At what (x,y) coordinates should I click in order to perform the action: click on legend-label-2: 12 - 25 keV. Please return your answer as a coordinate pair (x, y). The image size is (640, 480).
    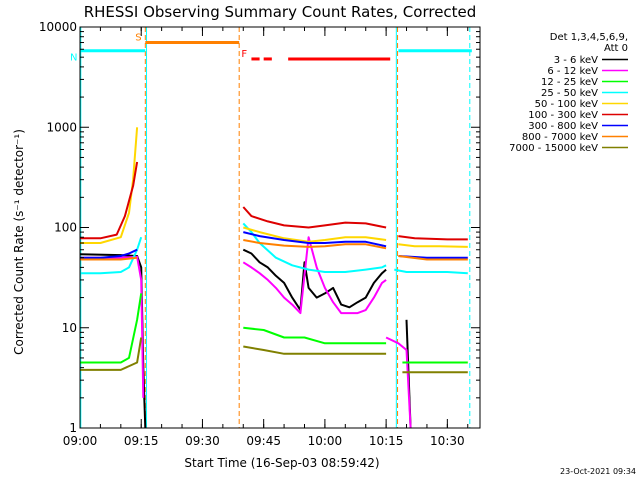
    Looking at the image, I should click on (569, 82).